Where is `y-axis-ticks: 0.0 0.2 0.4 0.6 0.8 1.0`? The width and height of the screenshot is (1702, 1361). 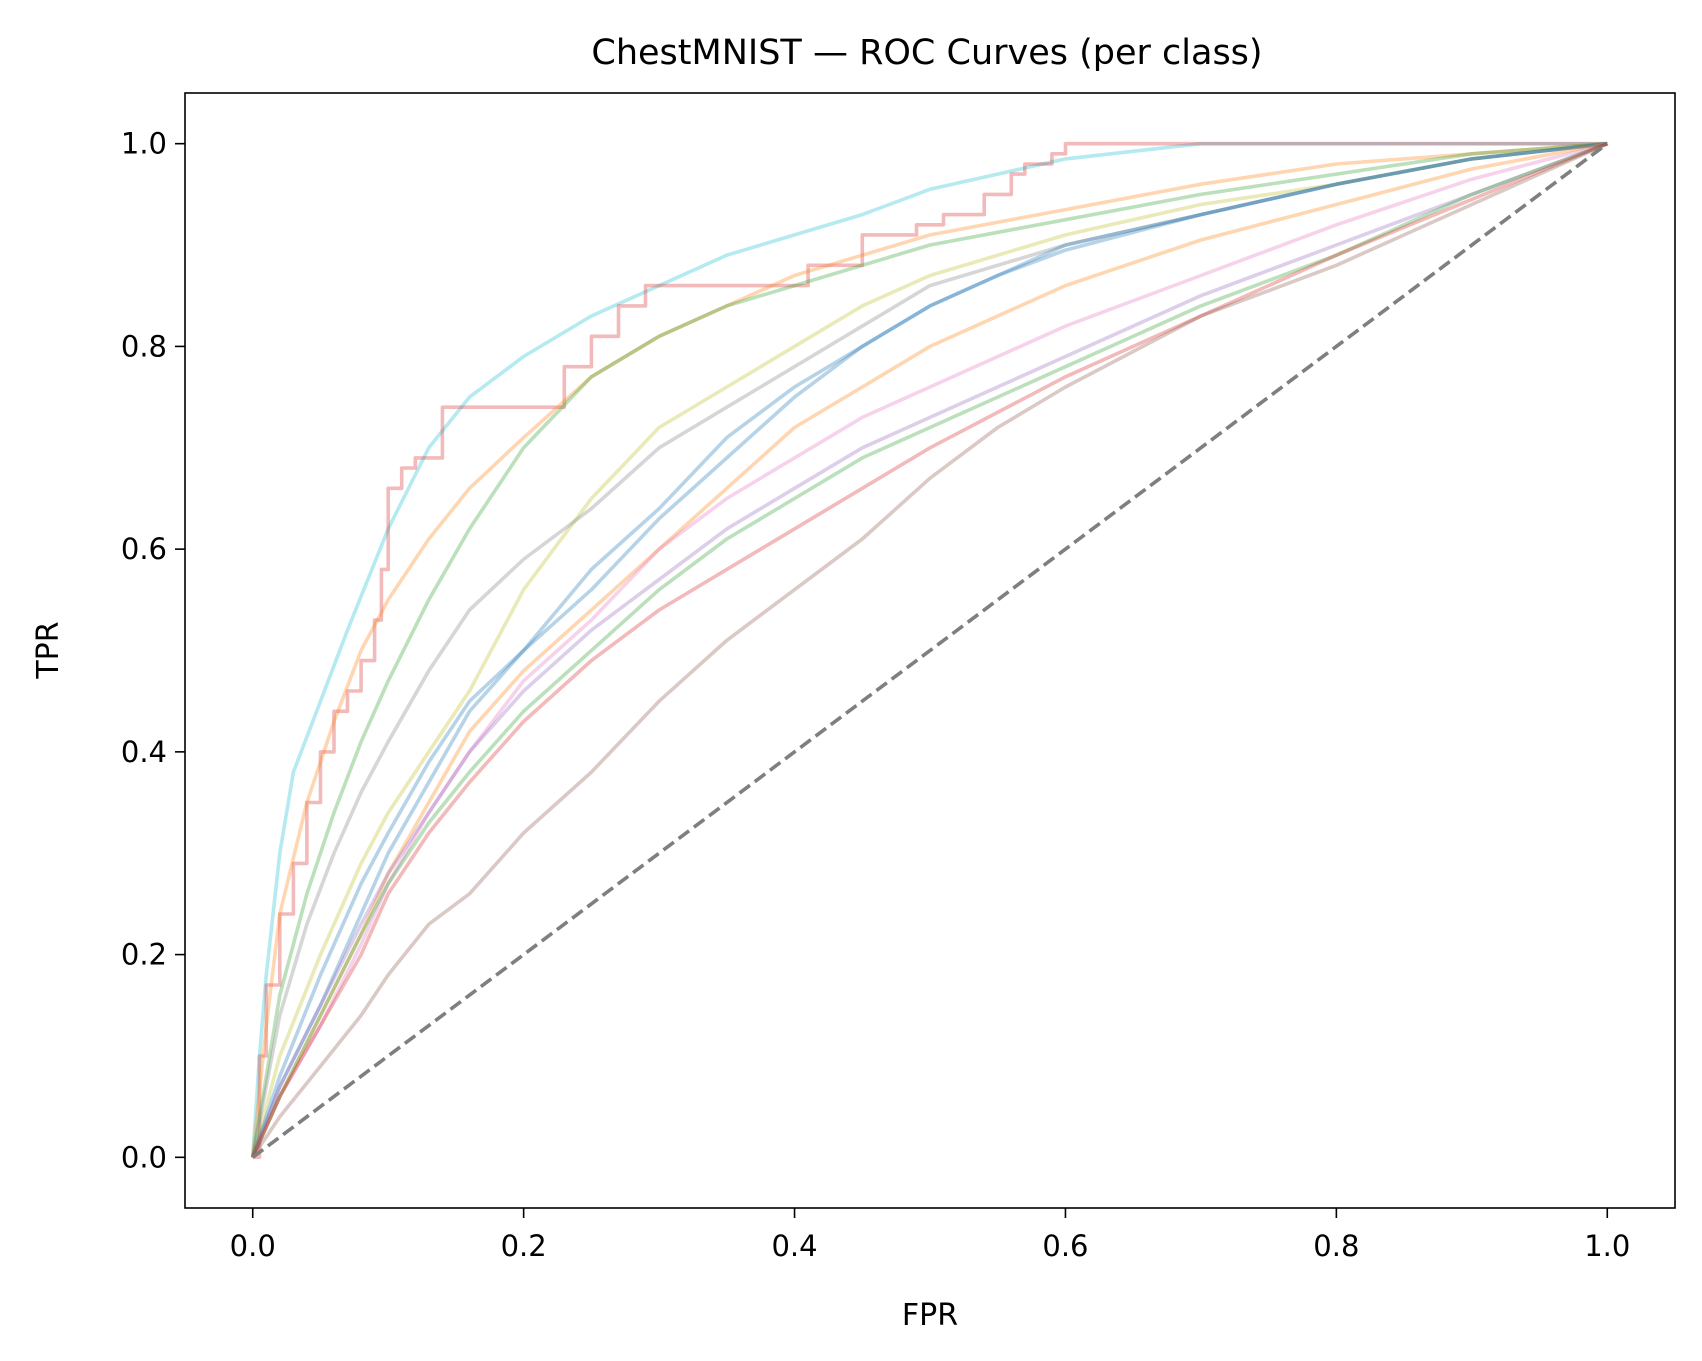 y-axis-ticks: 0.0 0.2 0.4 0.6 0.8 1.0 is located at coordinates (153, 650).